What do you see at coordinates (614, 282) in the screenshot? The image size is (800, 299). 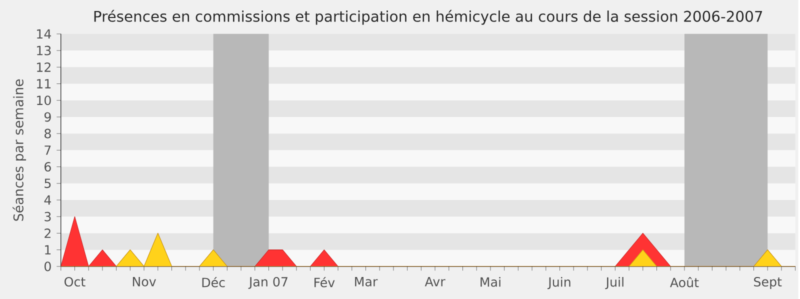 I see `x-tick-label: Juil` at bounding box center [614, 282].